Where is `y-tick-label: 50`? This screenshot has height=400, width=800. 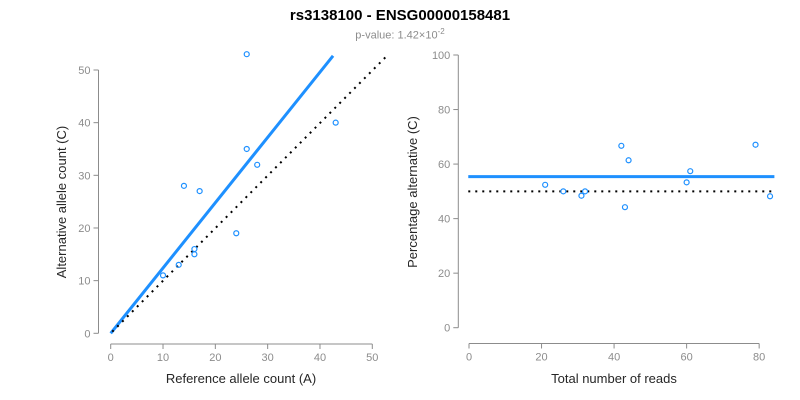 y-tick-label: 50 is located at coordinates (84, 71).